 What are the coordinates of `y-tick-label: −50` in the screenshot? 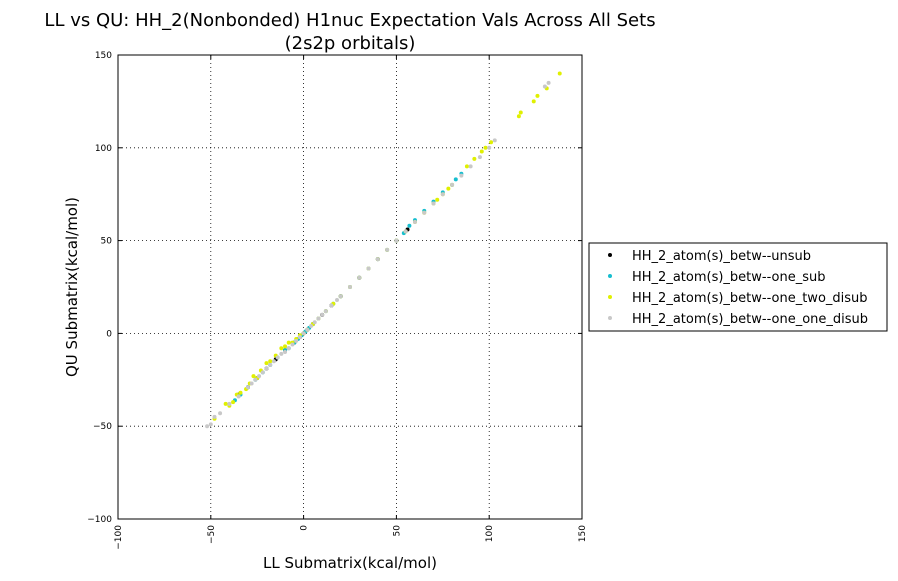 It's located at (102, 427).